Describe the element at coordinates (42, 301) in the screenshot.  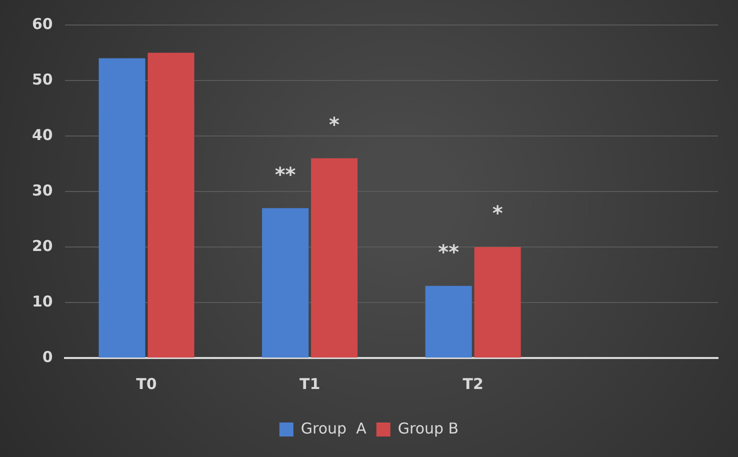
I see `y-tick-label: 10` at that location.